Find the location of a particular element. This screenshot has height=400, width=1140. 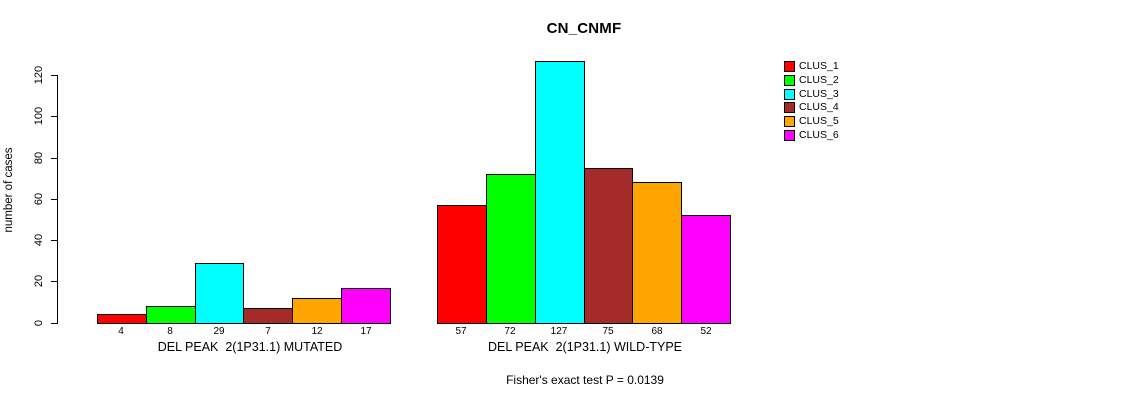

bar-value-label: 8 is located at coordinates (170, 331).